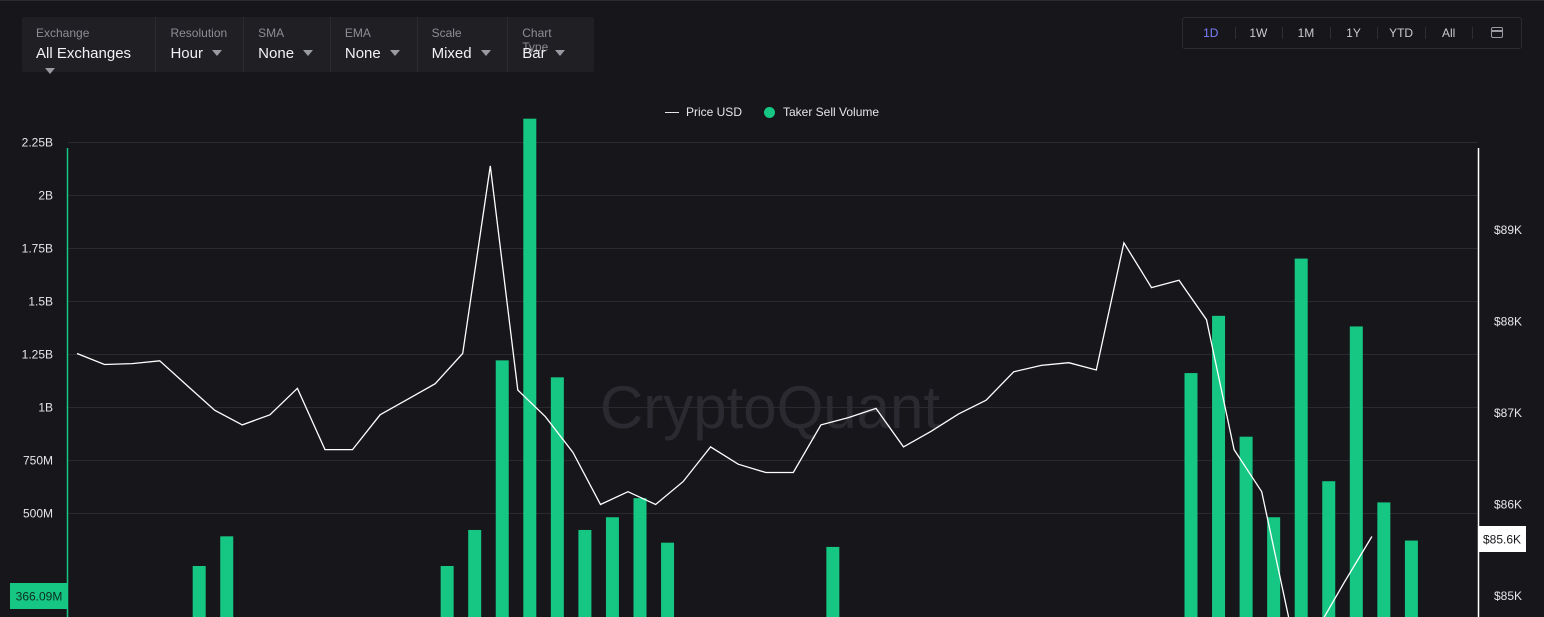  I want to click on range-1y-button: 1Y, so click(1353, 33).